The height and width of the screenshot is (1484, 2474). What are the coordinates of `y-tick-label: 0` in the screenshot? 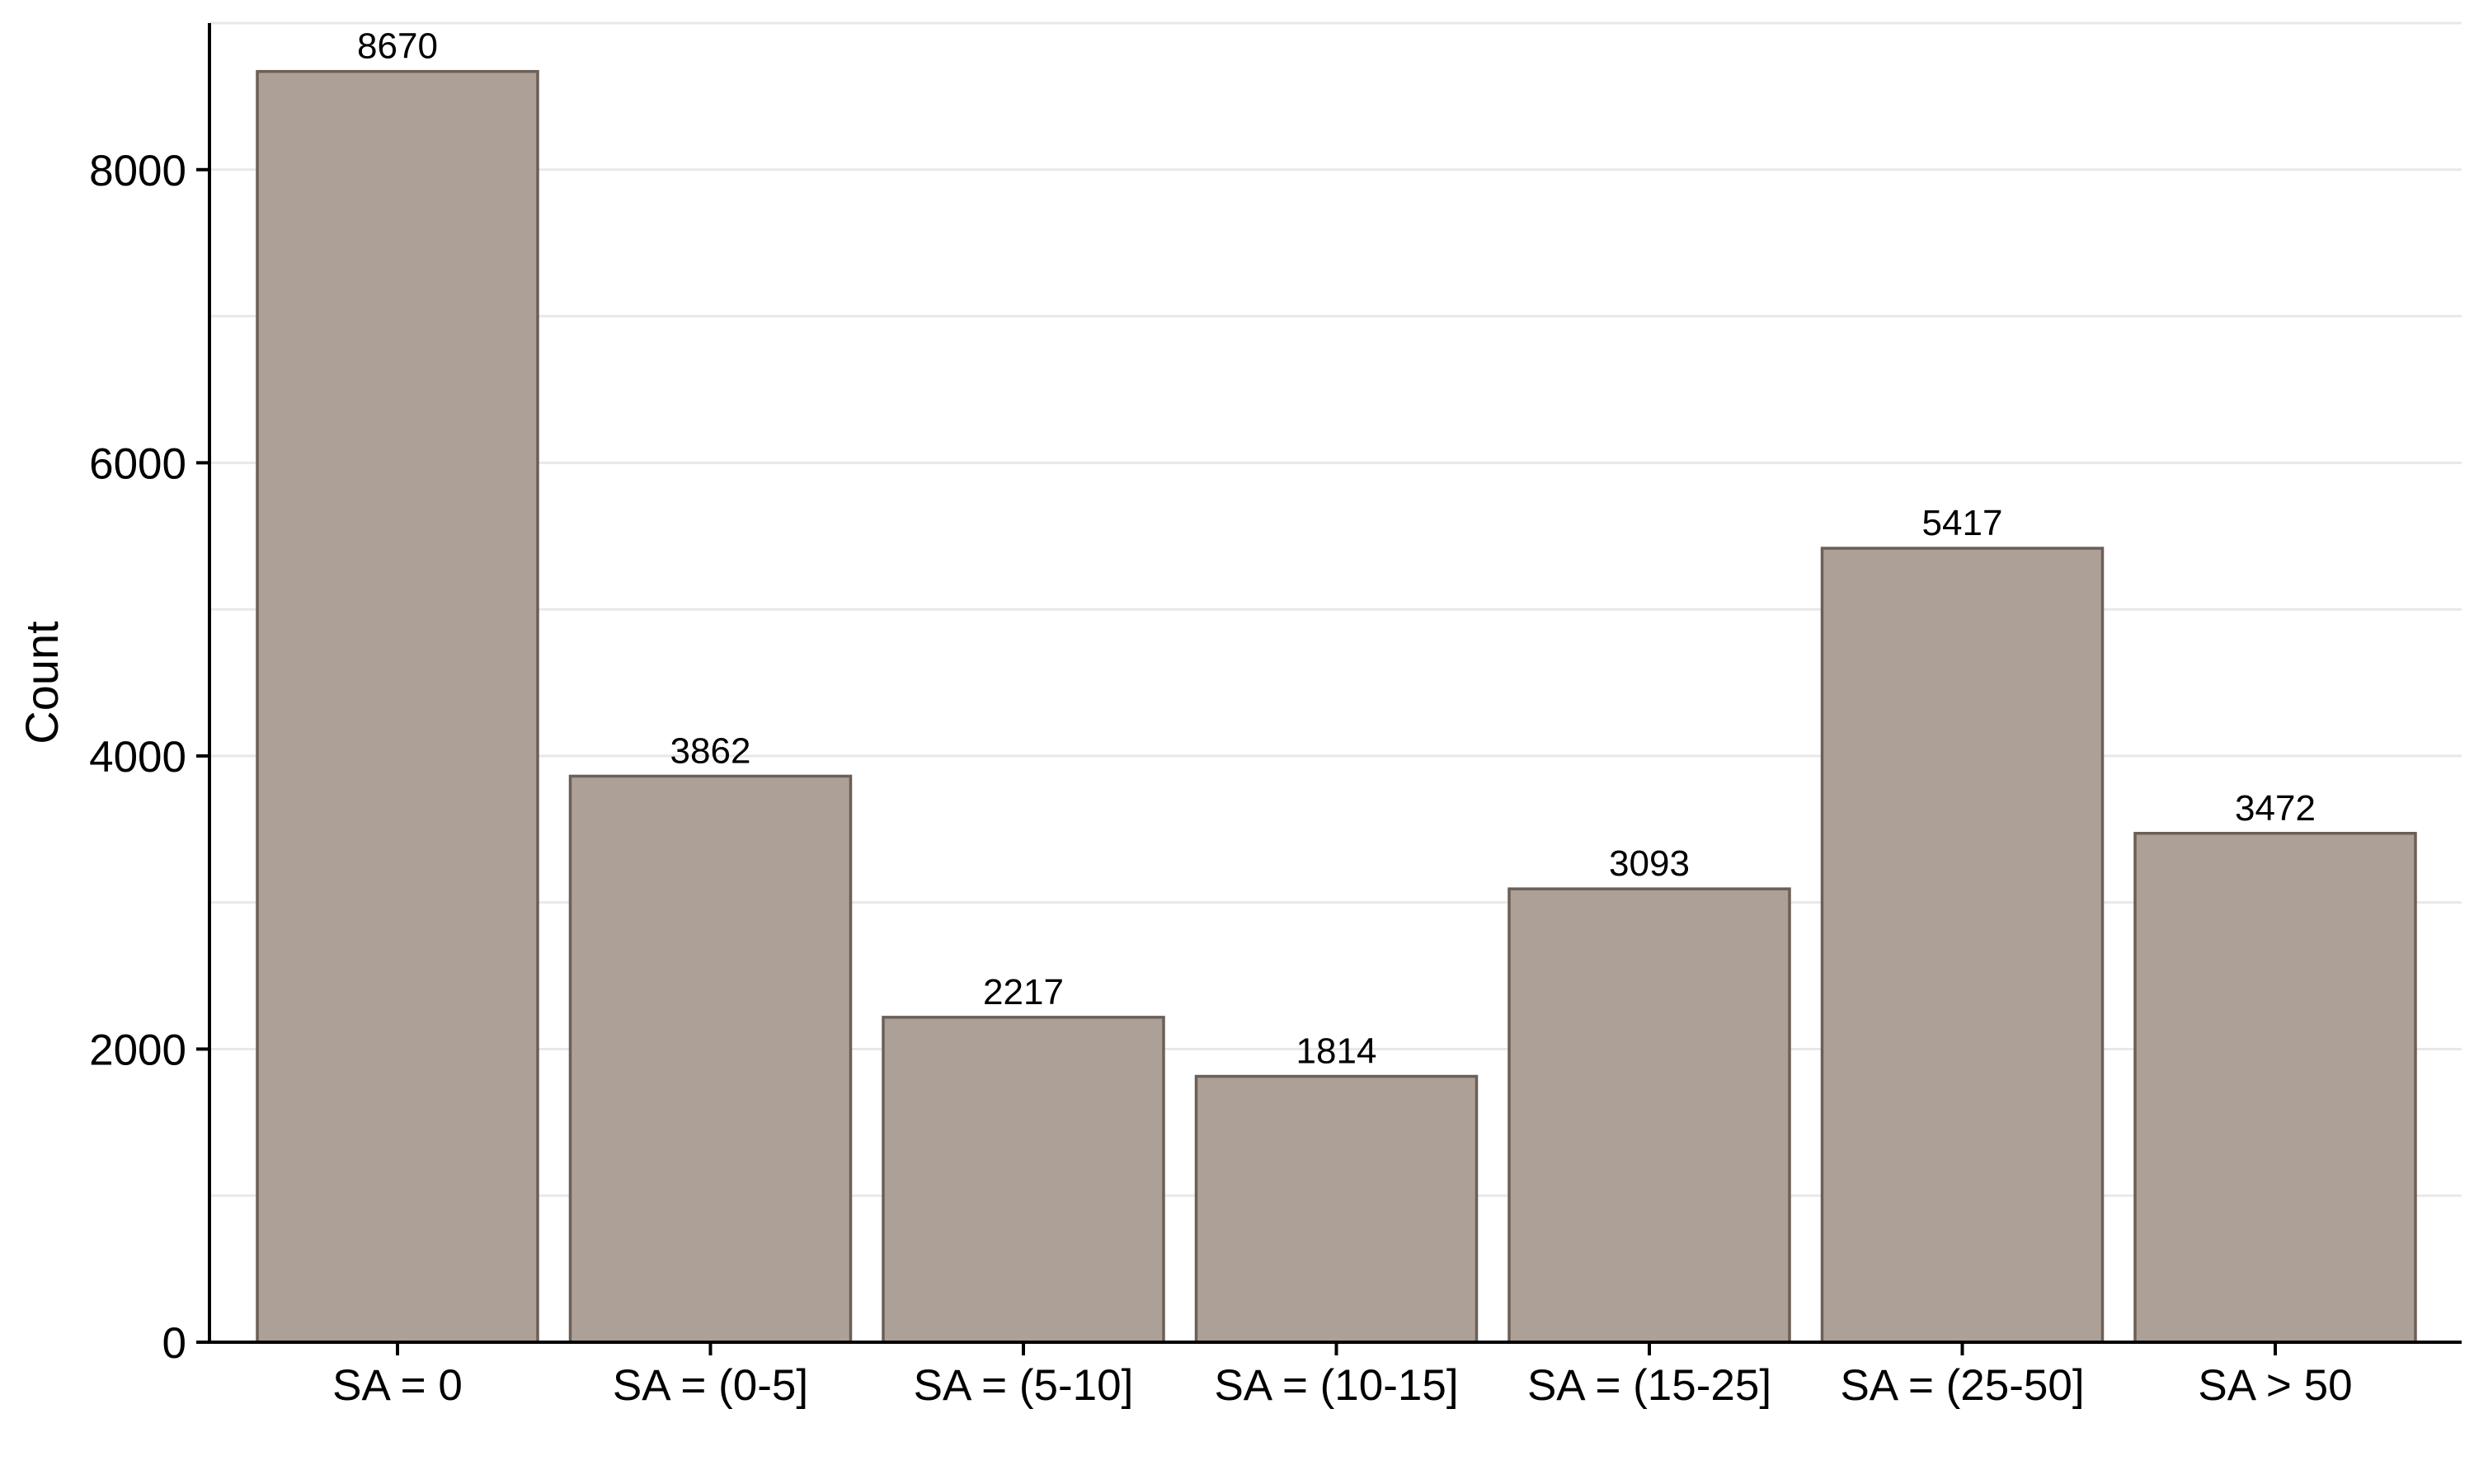 It's located at (174, 1343).